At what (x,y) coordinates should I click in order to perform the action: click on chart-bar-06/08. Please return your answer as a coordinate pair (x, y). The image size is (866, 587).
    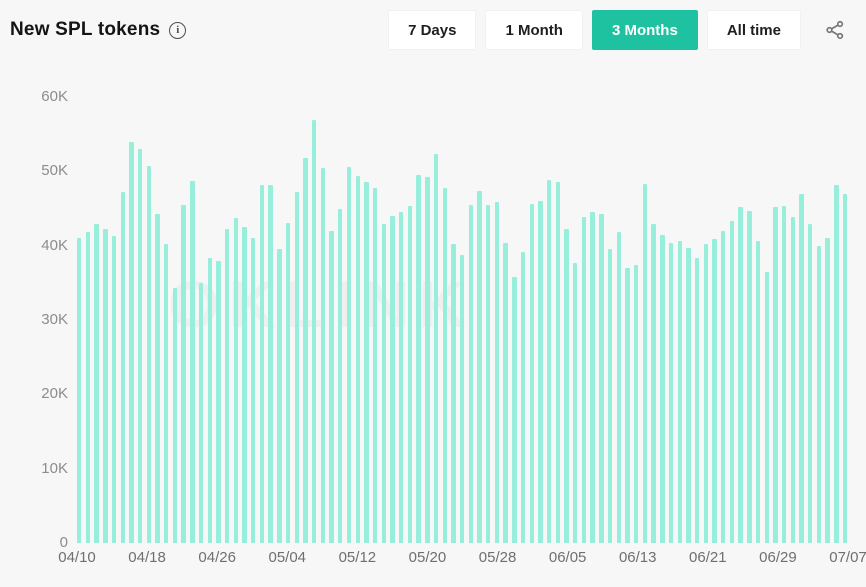
    Looking at the image, I should click on (592, 377).